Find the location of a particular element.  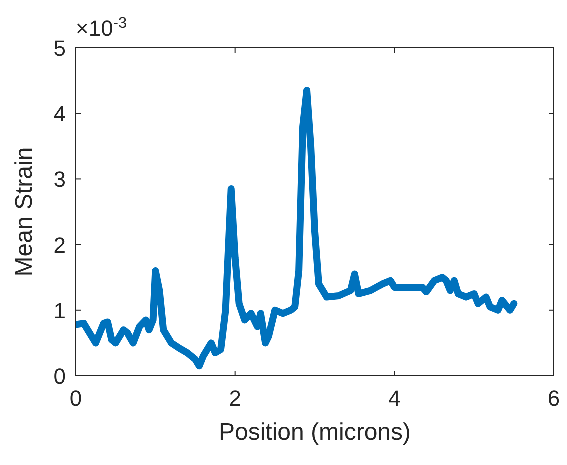

y-tick-label: 4 is located at coordinates (60, 114).